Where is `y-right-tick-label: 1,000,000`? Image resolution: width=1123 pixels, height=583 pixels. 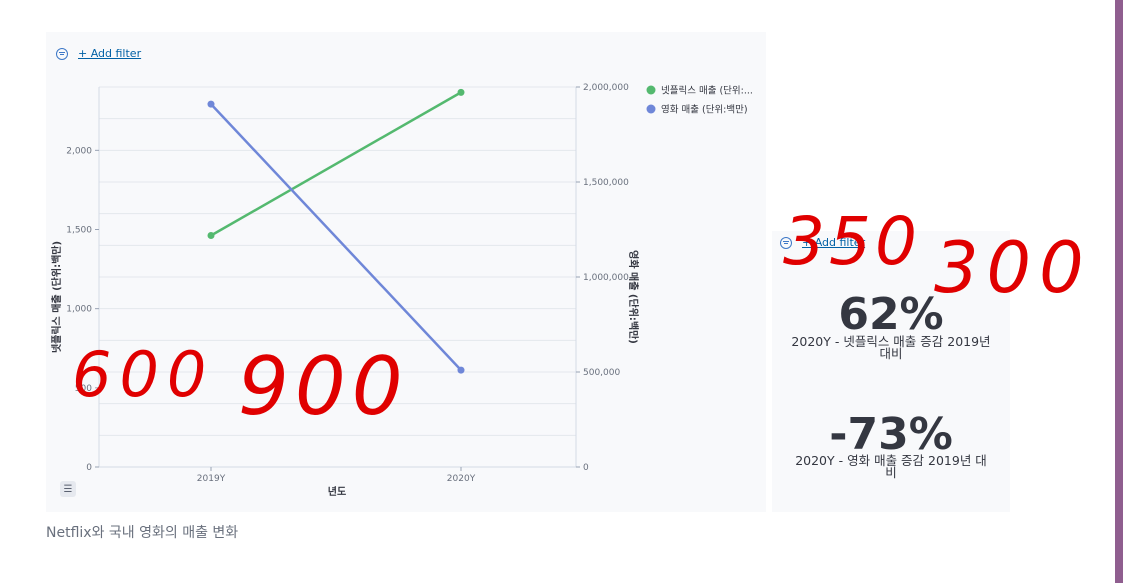 y-right-tick-label: 1,000,000 is located at coordinates (606, 278).